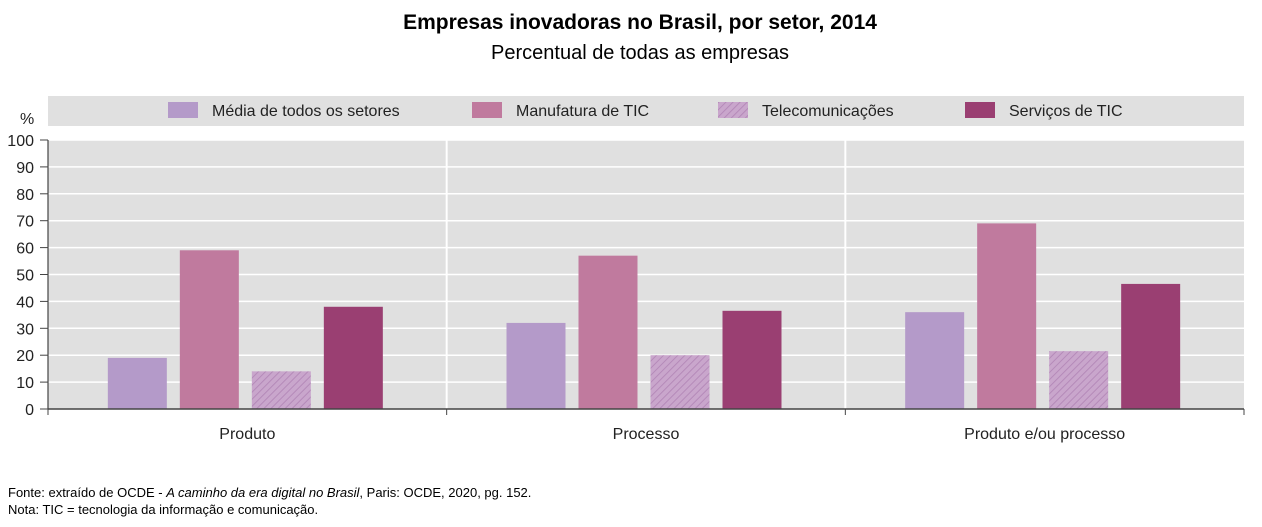  What do you see at coordinates (582, 111) in the screenshot?
I see `legend-label: Manufatura de TIC` at bounding box center [582, 111].